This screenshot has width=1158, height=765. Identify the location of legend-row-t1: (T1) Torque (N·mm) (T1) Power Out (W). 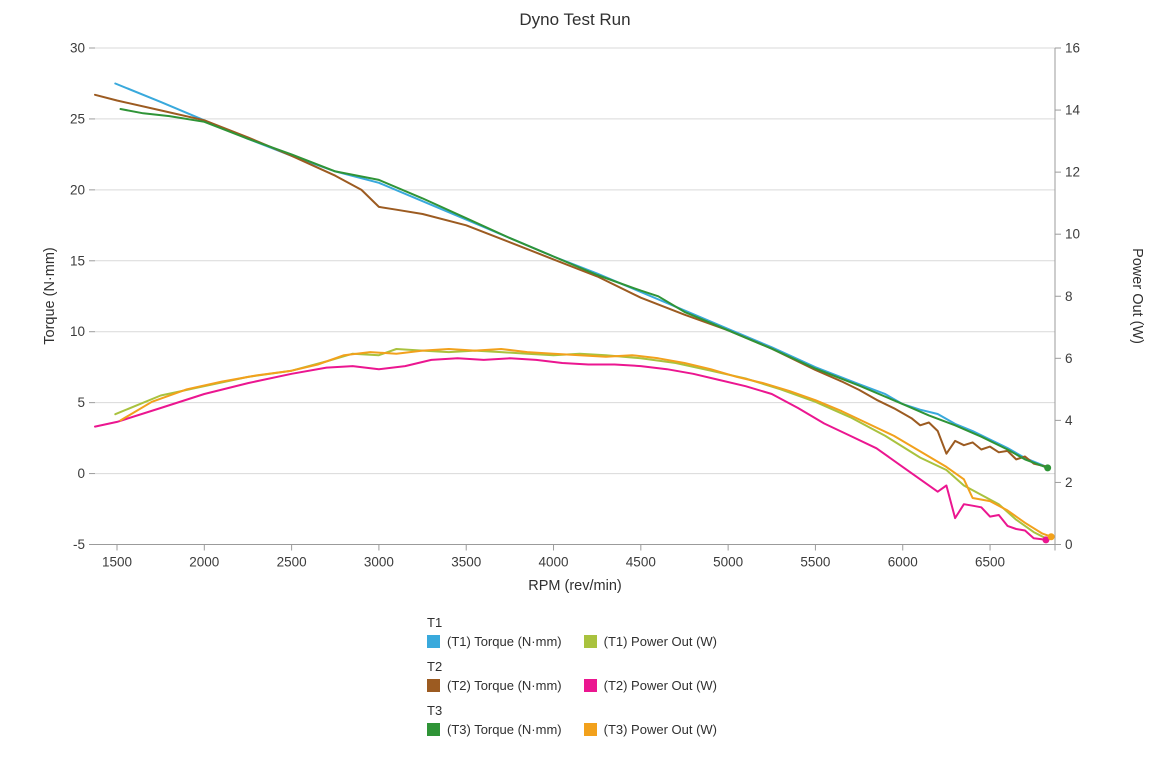
(583, 641).